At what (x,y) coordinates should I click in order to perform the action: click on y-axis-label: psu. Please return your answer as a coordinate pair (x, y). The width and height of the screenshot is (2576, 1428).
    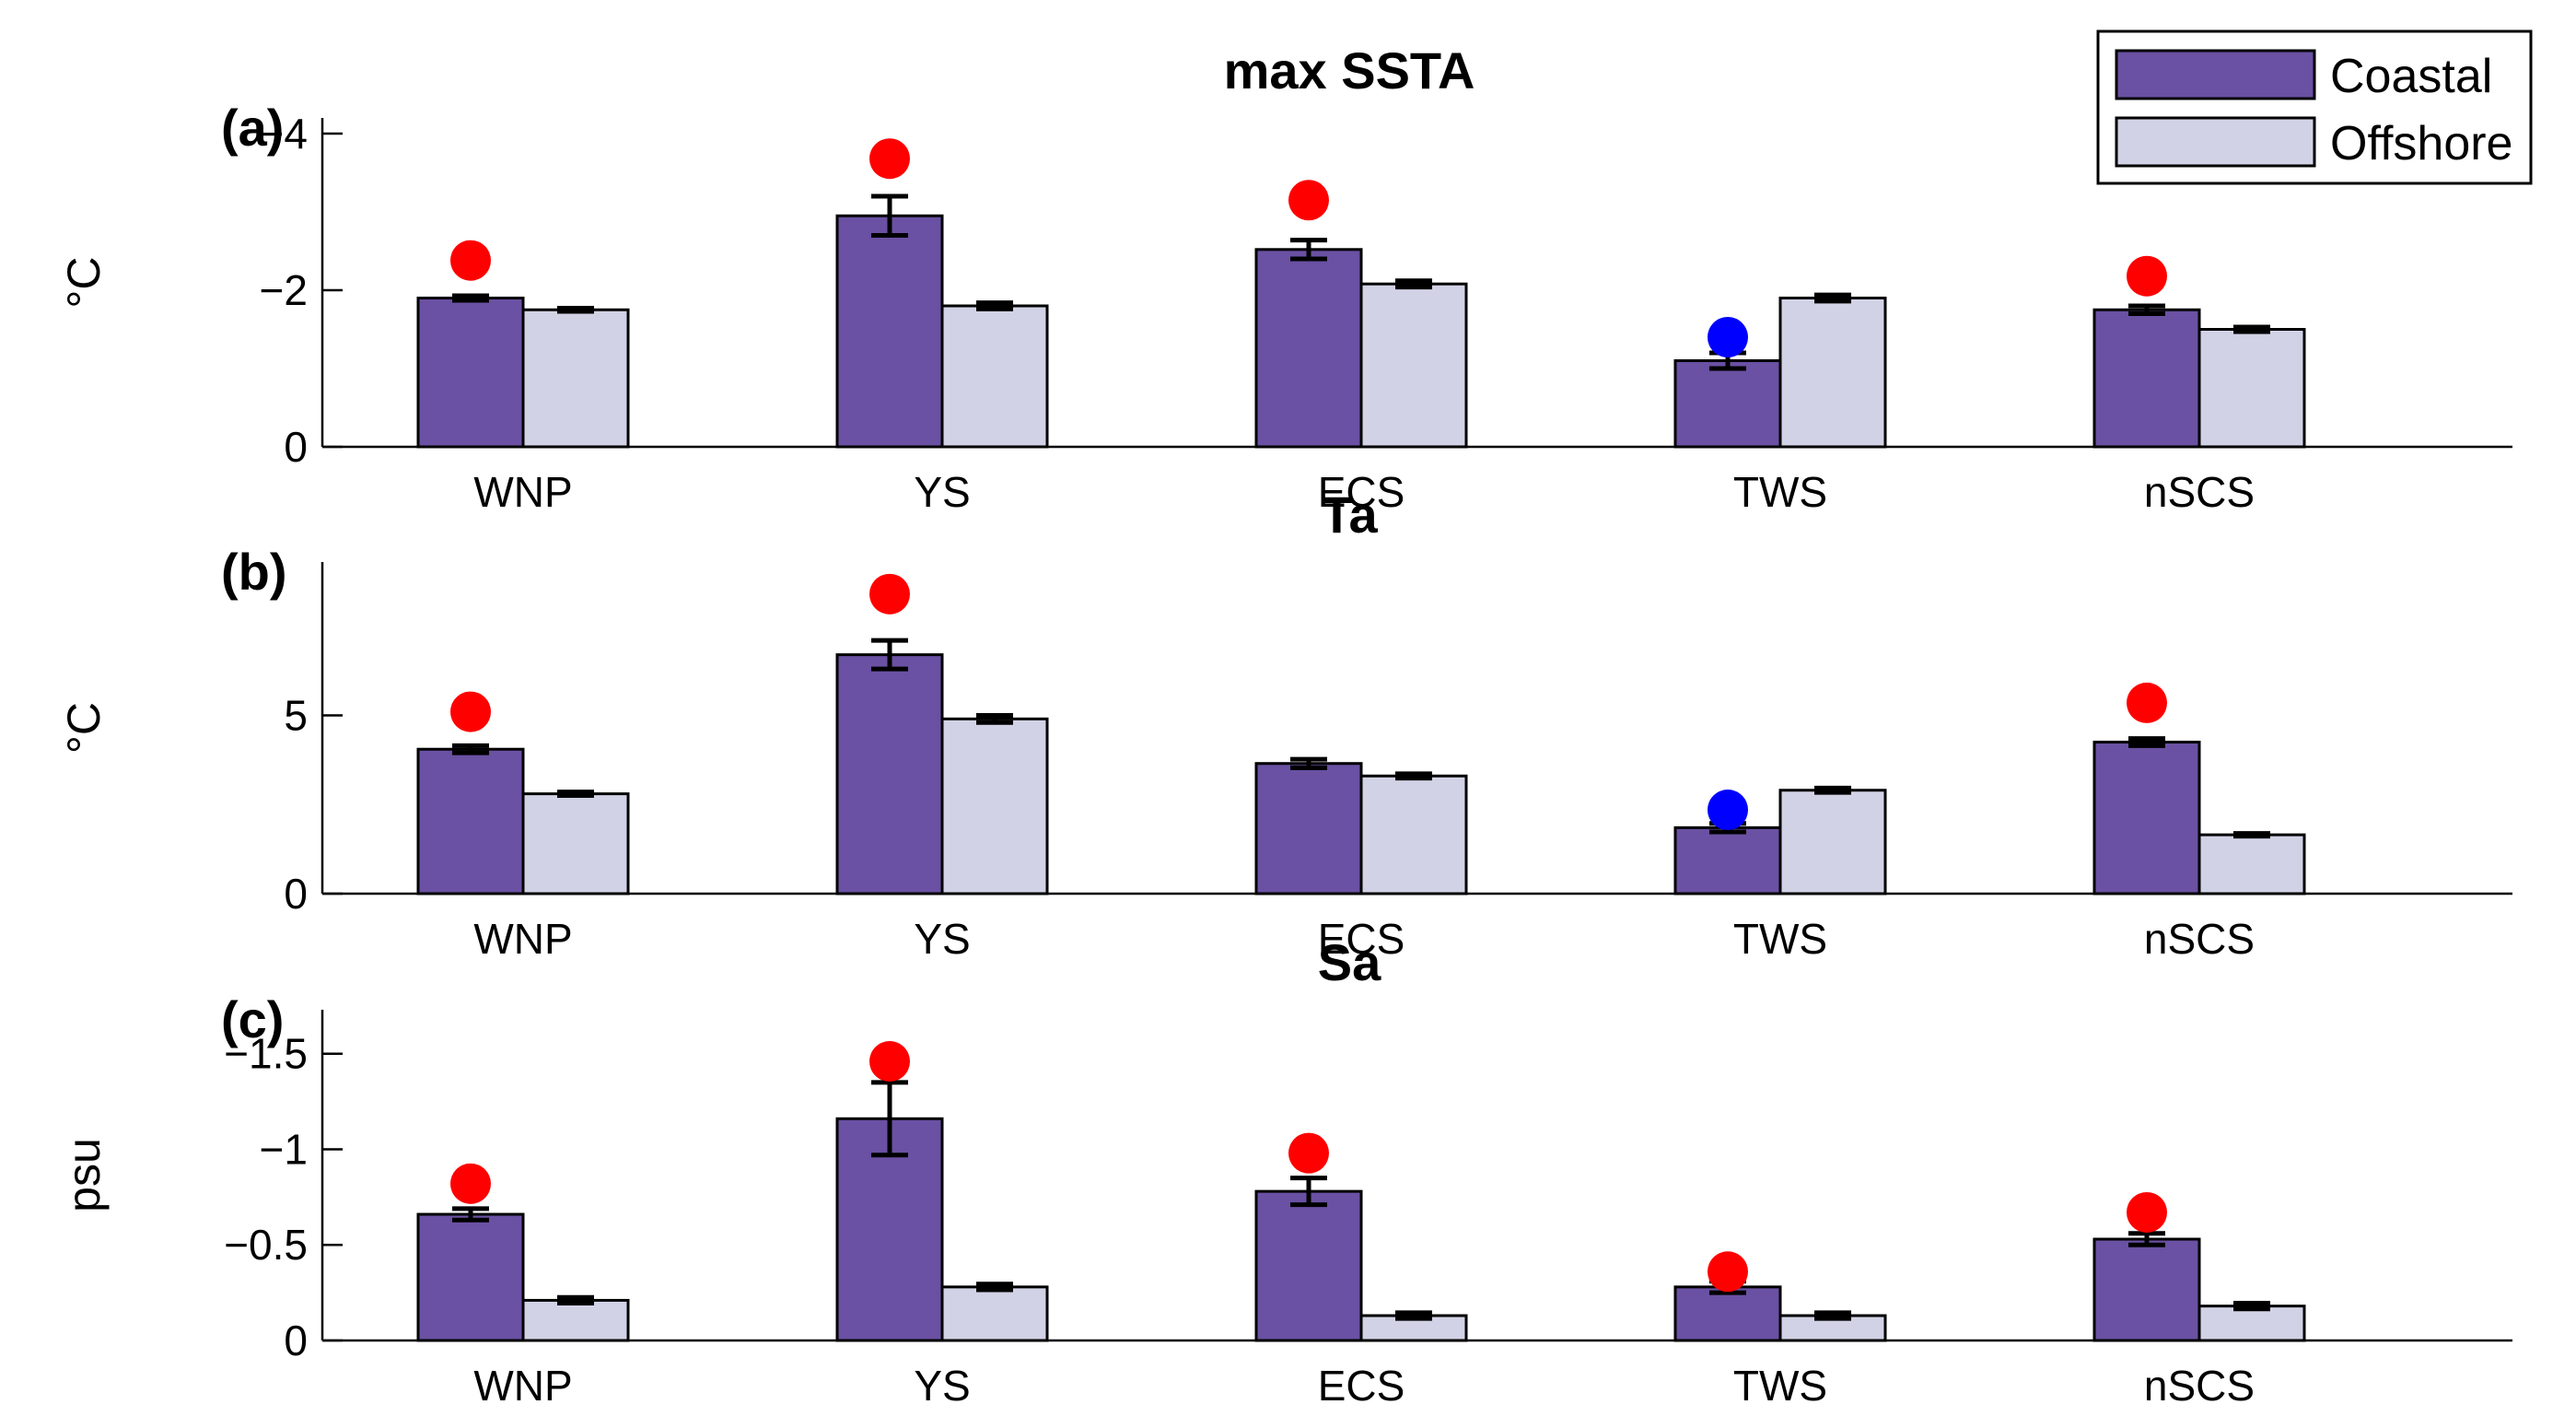
    Looking at the image, I should click on (84, 1175).